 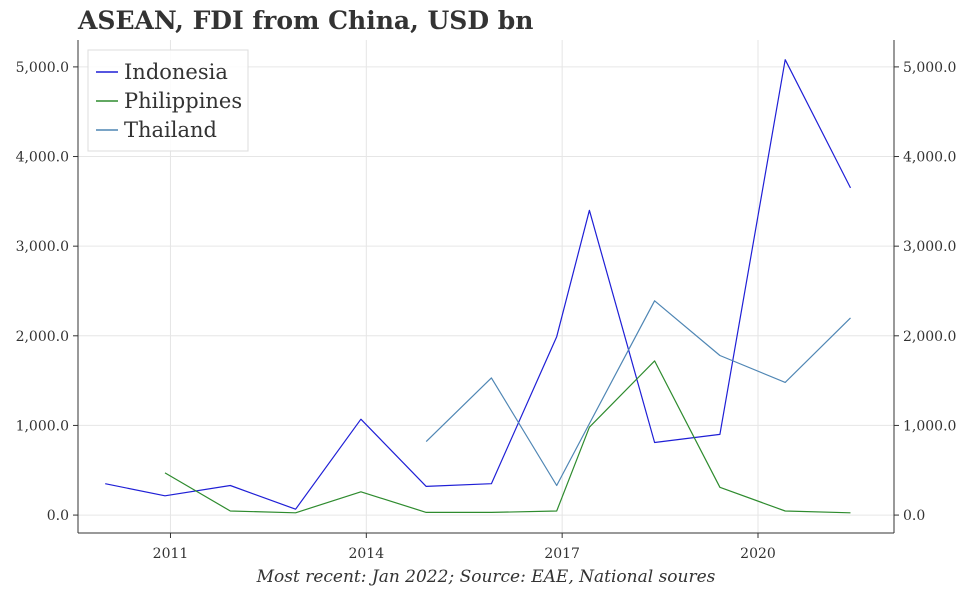 What do you see at coordinates (170, 130) in the screenshot?
I see `legend-label-thailand: Thailand` at bounding box center [170, 130].